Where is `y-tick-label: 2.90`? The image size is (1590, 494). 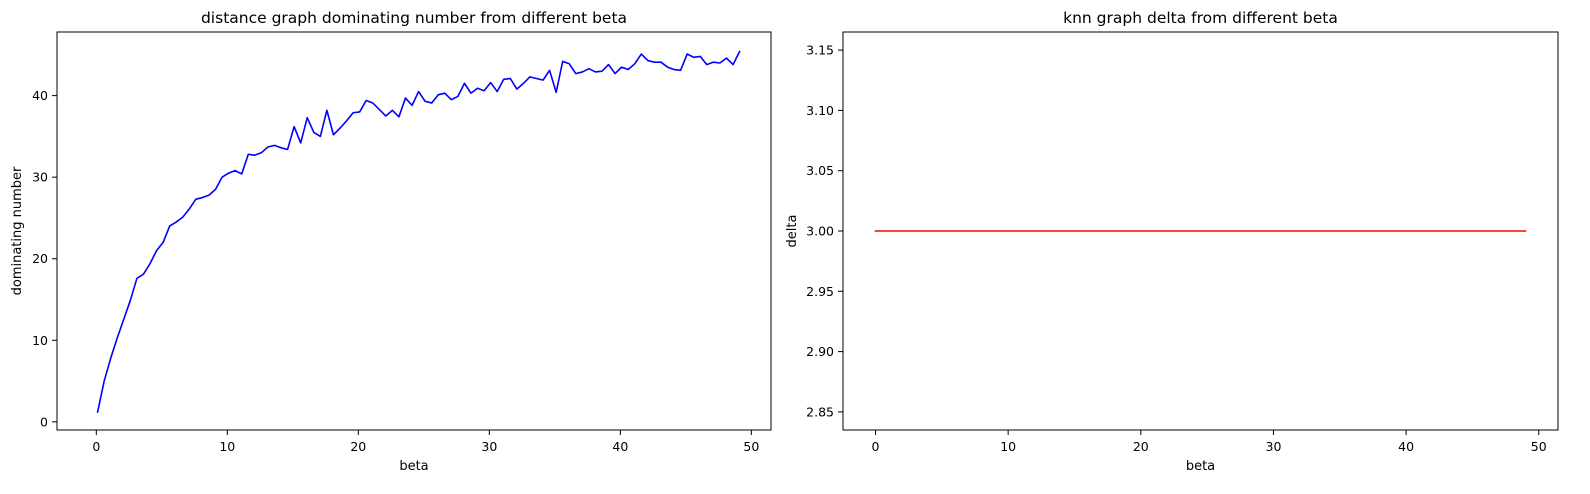 y-tick-label: 2.90 is located at coordinates (820, 351).